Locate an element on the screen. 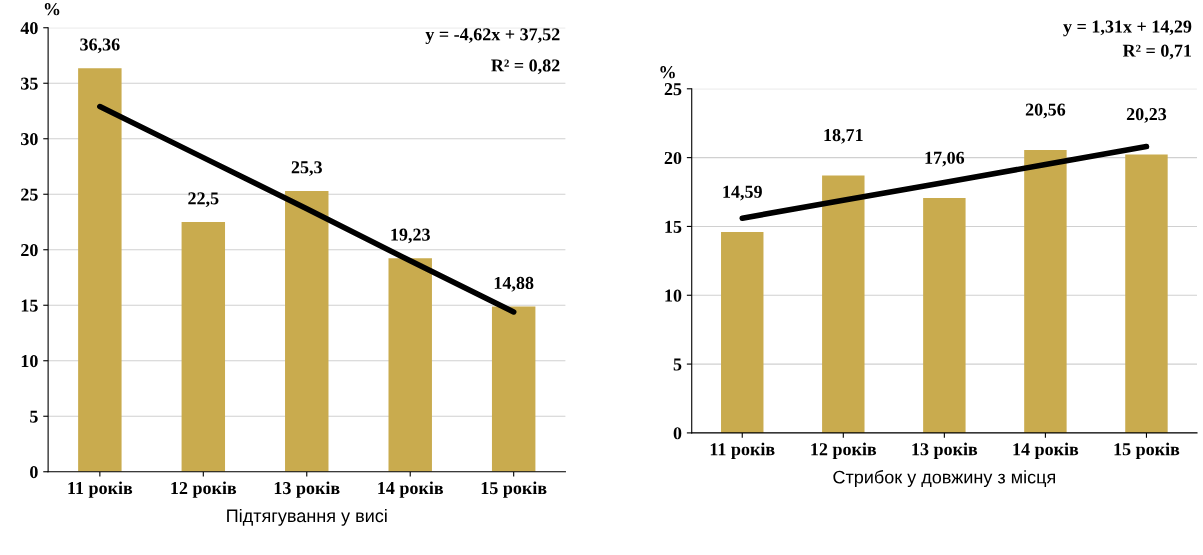 The height and width of the screenshot is (555, 1203). data-label: 20,56 is located at coordinates (1045, 111).